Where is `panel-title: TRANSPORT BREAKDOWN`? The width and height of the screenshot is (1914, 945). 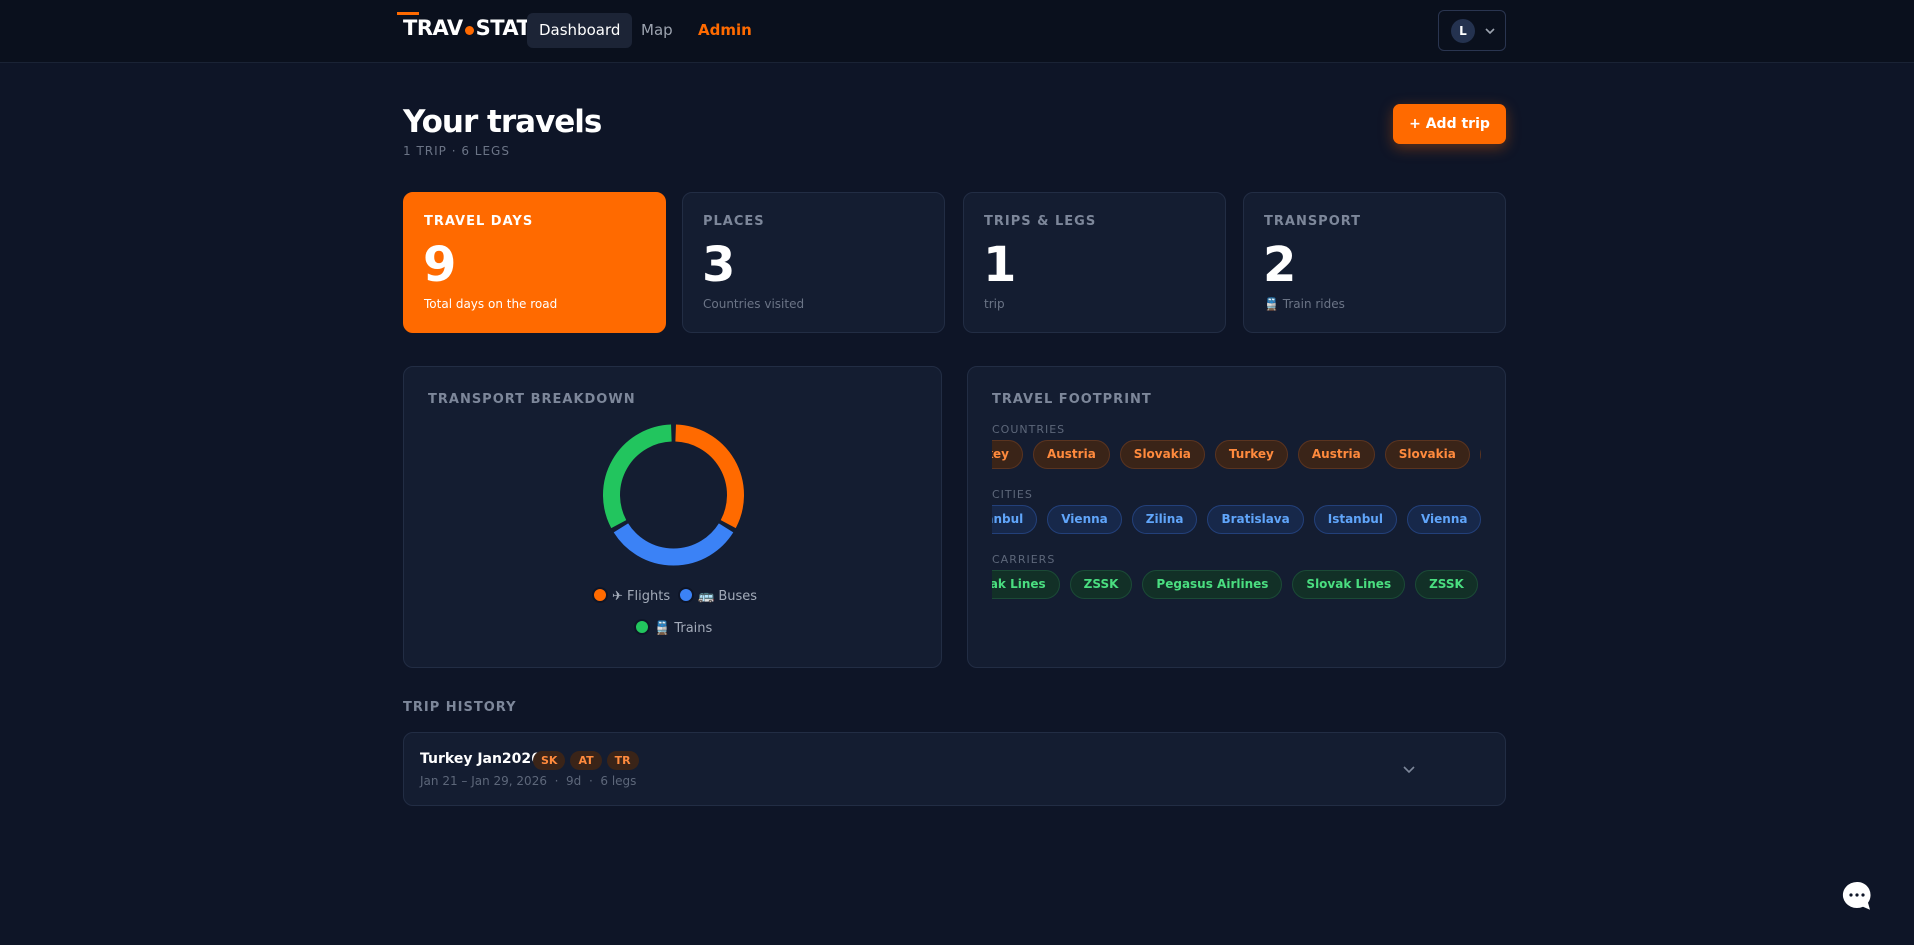
panel-title: TRANSPORT BREAKDOWN is located at coordinates (532, 399).